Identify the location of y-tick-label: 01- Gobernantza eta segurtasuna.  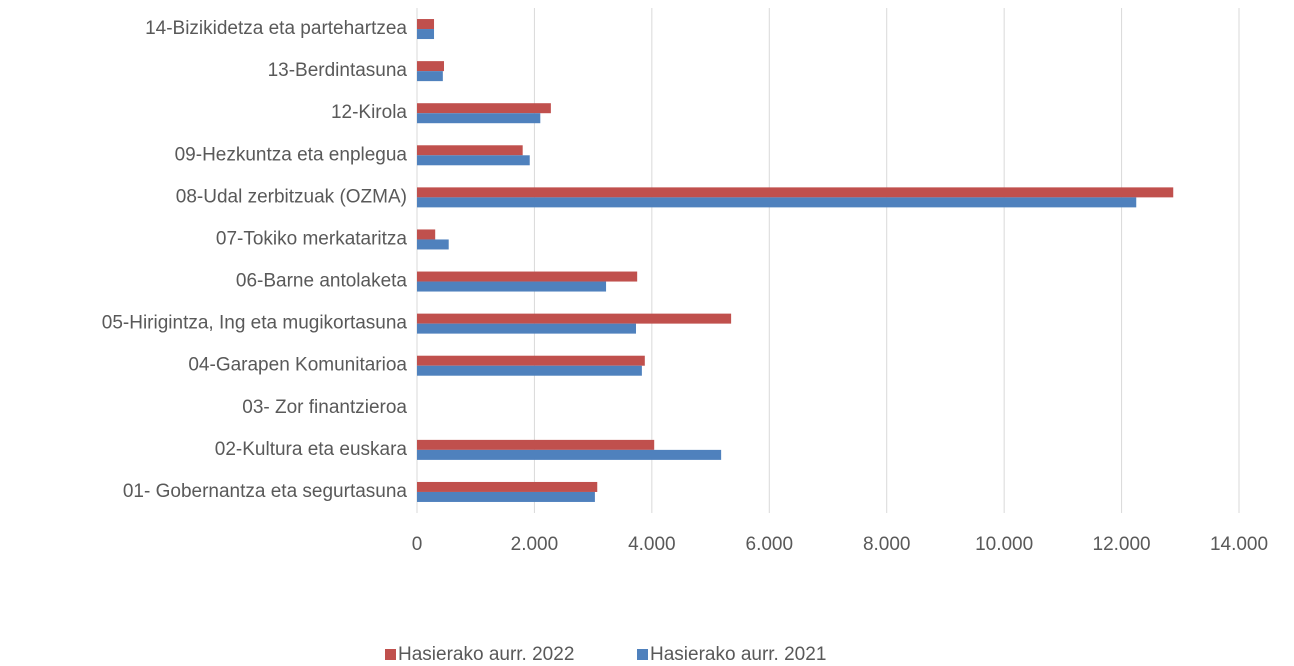
(265, 491).